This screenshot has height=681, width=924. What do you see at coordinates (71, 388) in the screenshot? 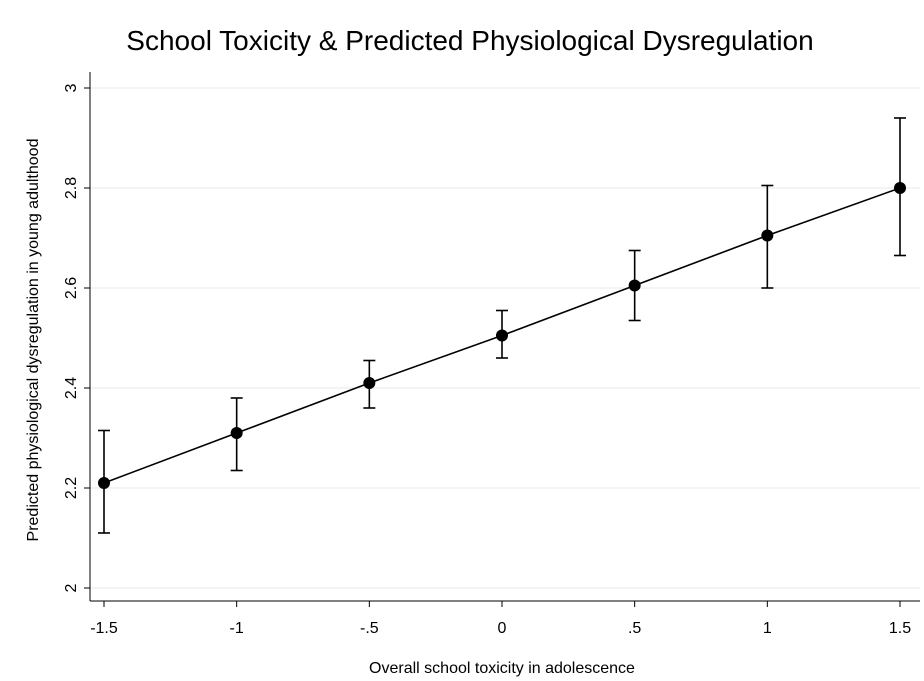
I see `y-tick-label: 2.4` at bounding box center [71, 388].